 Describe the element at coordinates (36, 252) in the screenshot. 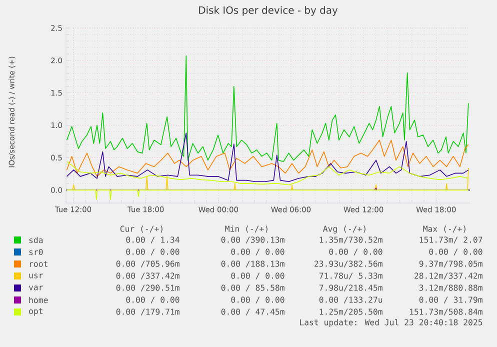

I see `legend-label: sr0` at that location.